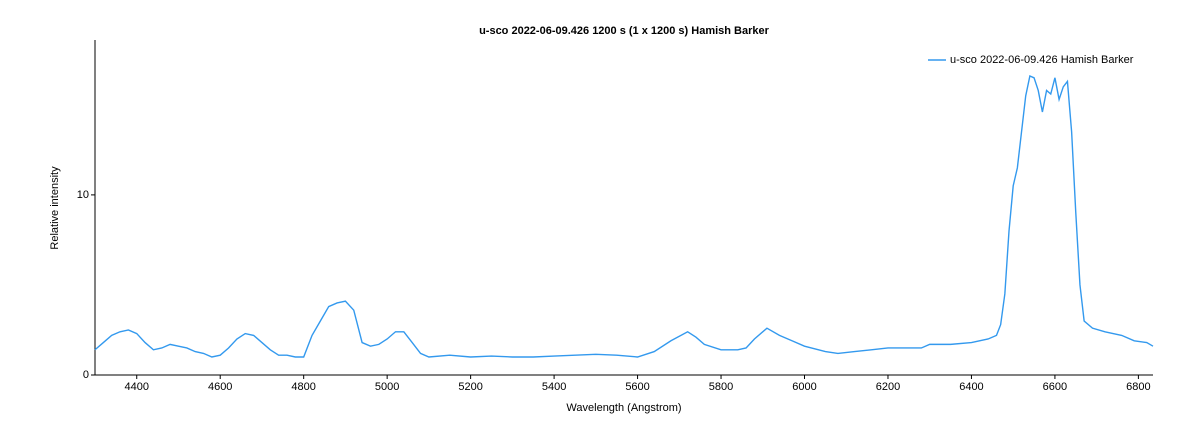  I want to click on x-tick-label: 5400, so click(554, 387).